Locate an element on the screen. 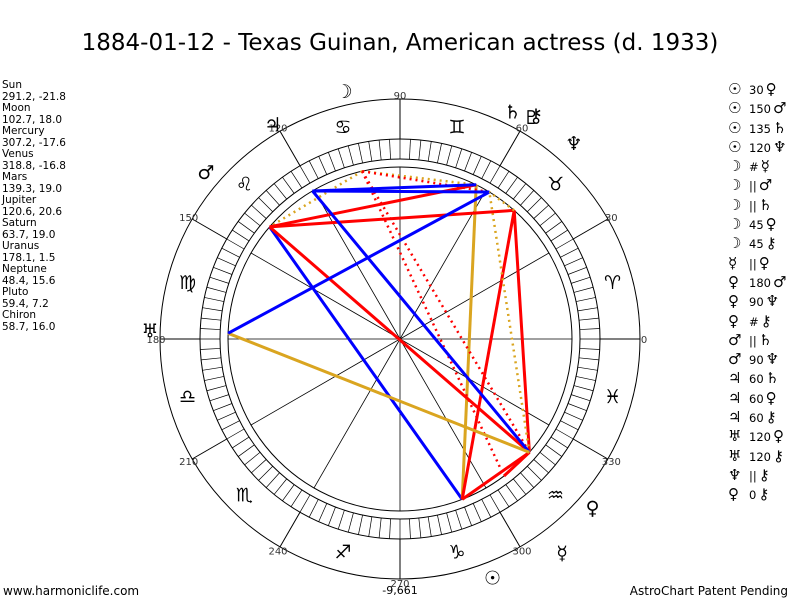 The width and height of the screenshot is (800, 600). aspect-planet-2: ♀ is located at coordinates (771, 397).